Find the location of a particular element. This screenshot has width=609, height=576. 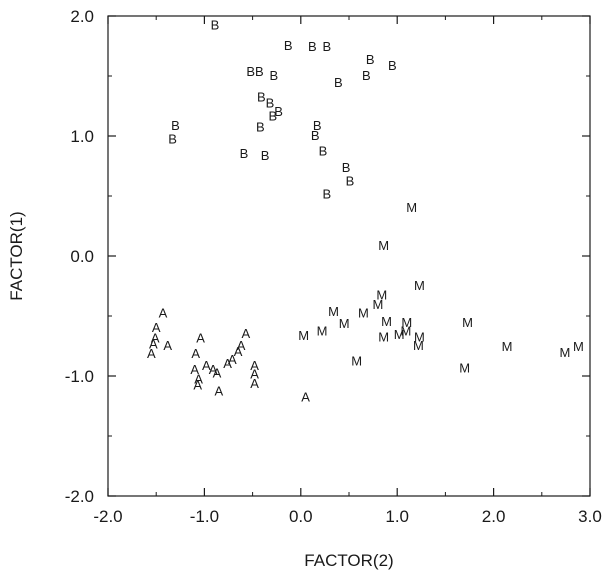

y-tick-label: 0.0 is located at coordinates (82, 256).